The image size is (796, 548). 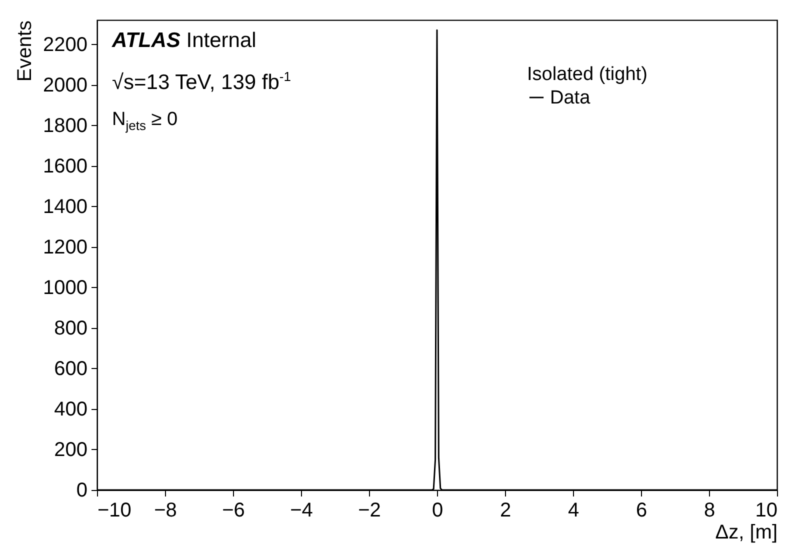 I want to click on x-tick-label: 2, so click(x=506, y=511).